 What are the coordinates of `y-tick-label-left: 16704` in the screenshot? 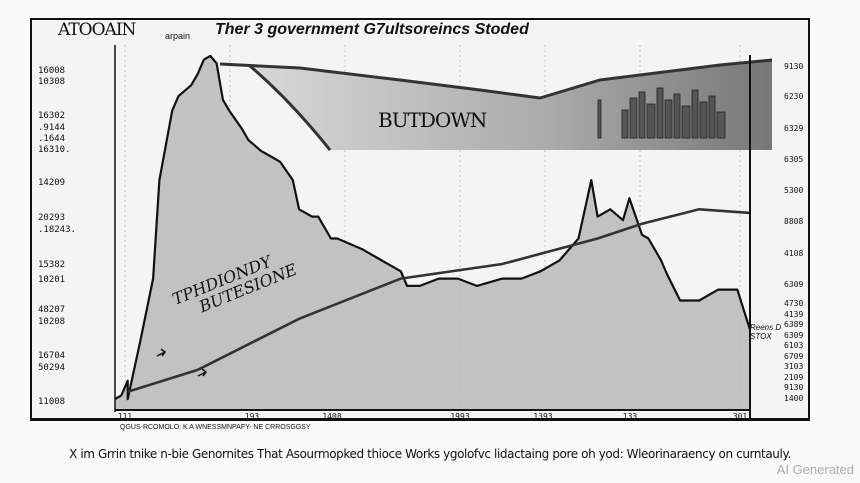 It's located at (52, 356).